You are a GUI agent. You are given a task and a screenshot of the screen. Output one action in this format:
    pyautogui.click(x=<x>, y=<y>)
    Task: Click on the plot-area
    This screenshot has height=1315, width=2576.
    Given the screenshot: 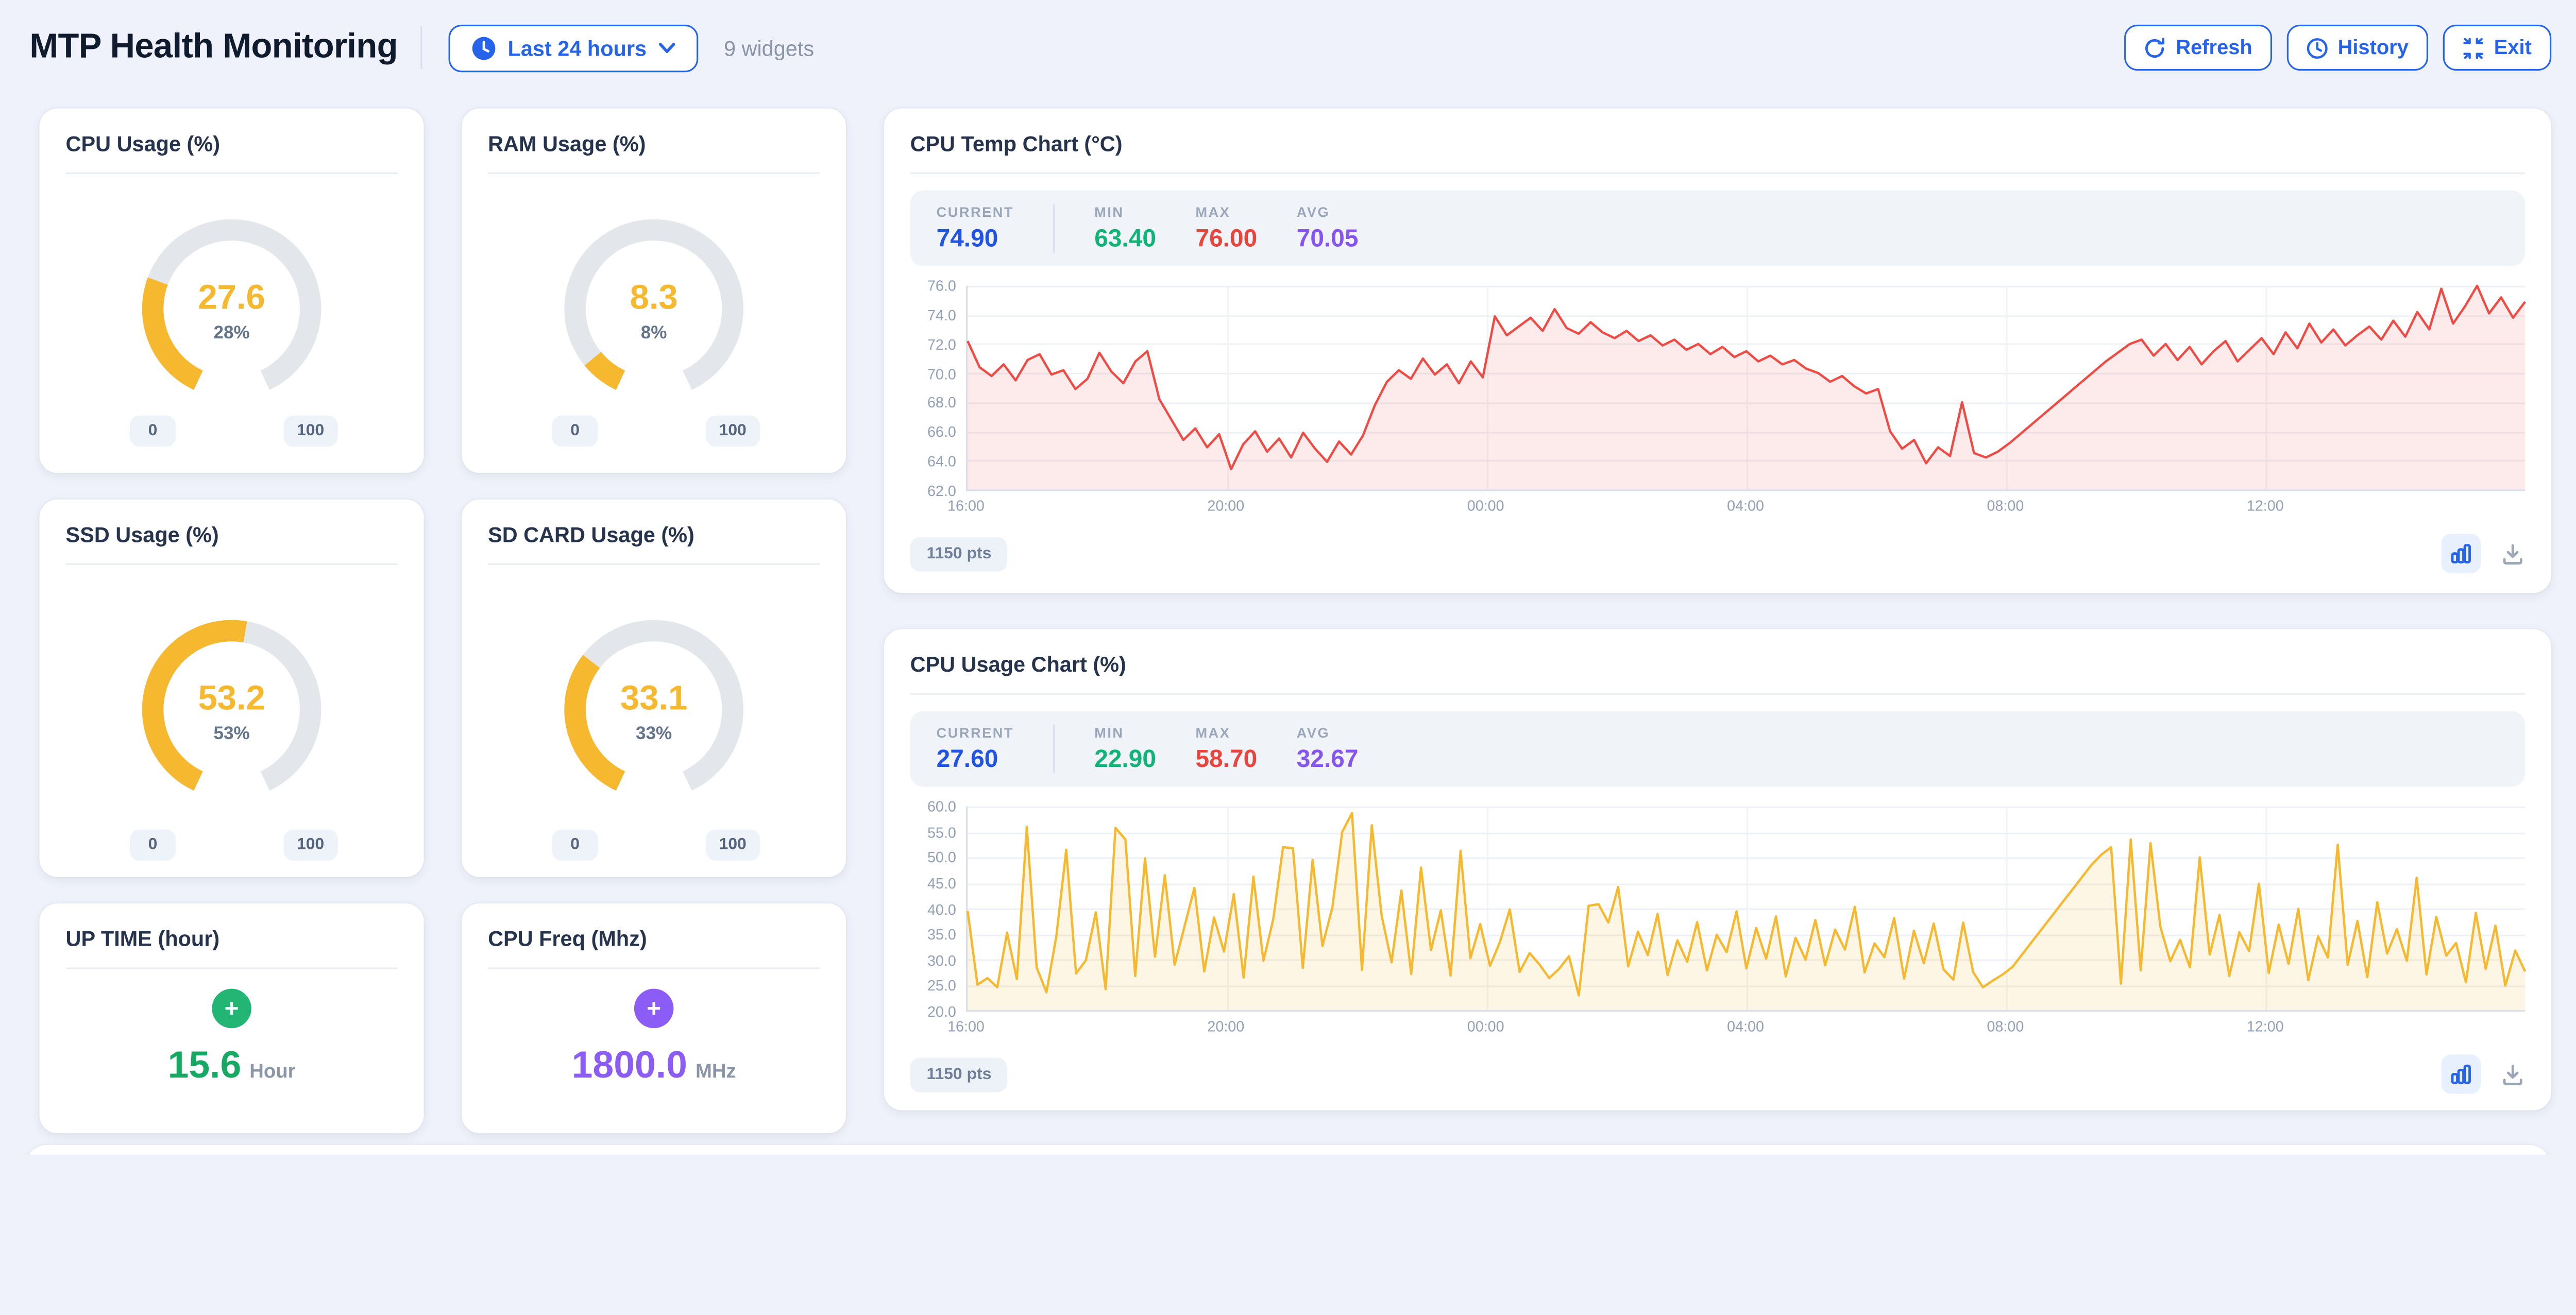 What is the action you would take?
    pyautogui.click(x=1745, y=388)
    